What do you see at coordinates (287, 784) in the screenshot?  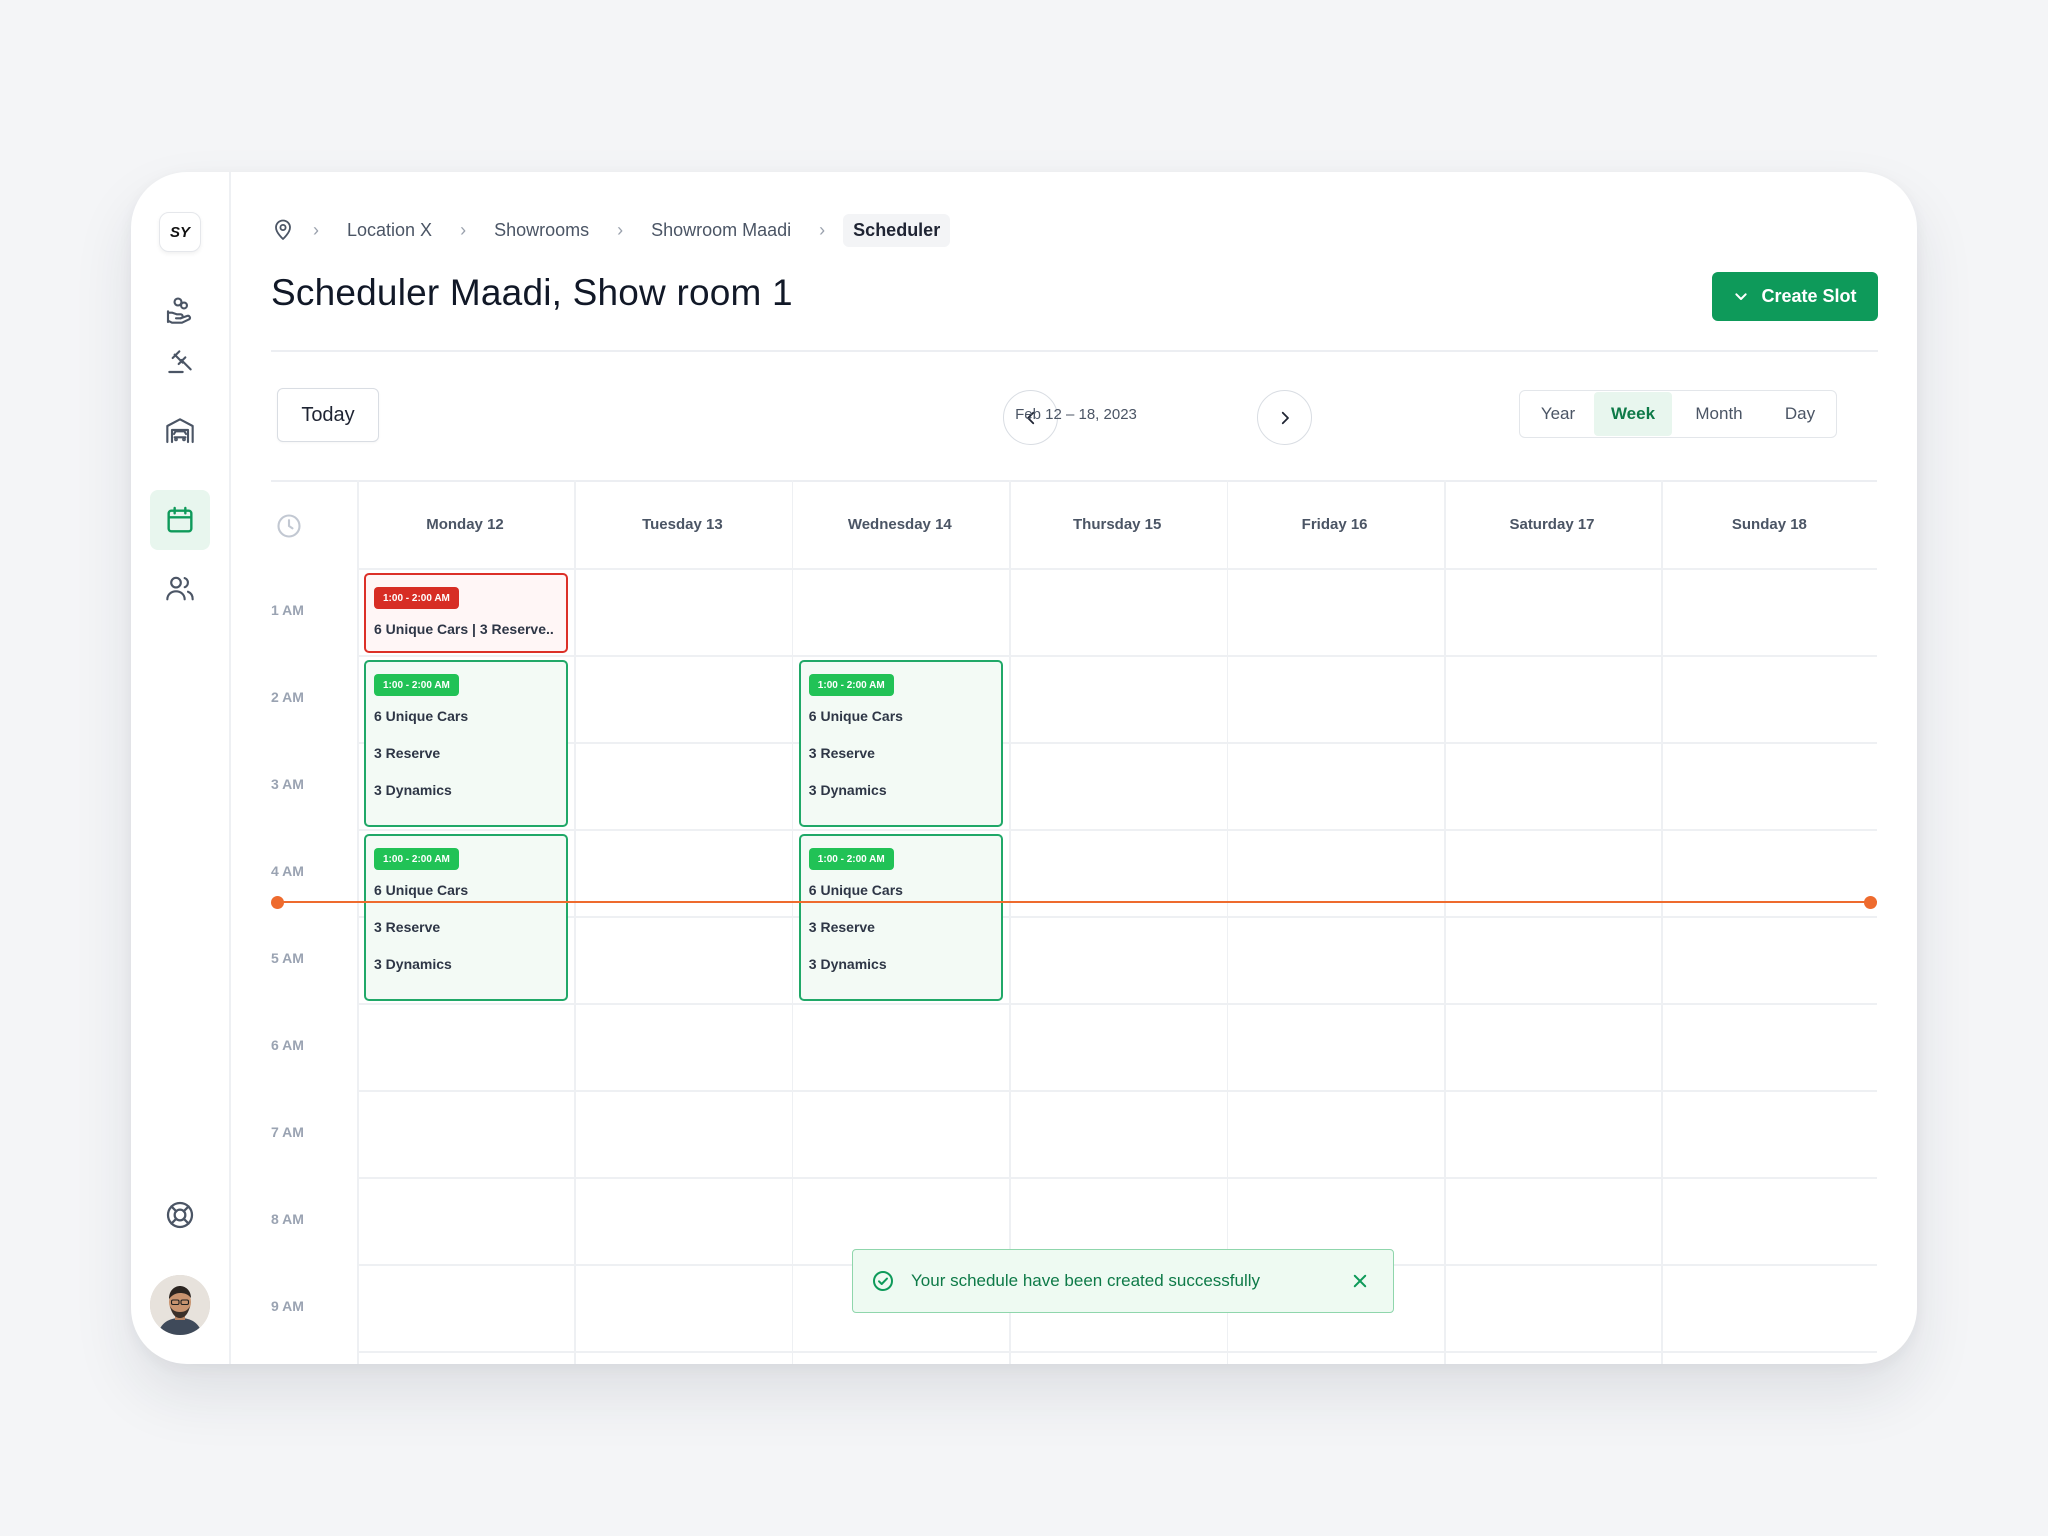 I see `hour-label: 3 AM` at bounding box center [287, 784].